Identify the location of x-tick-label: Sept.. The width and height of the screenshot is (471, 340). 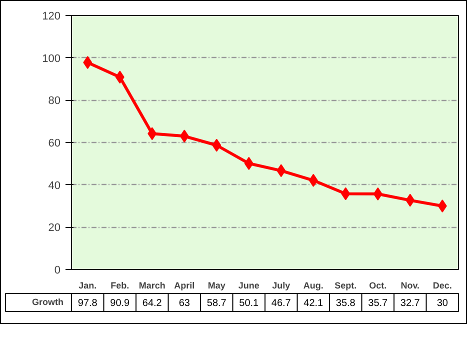
(345, 285).